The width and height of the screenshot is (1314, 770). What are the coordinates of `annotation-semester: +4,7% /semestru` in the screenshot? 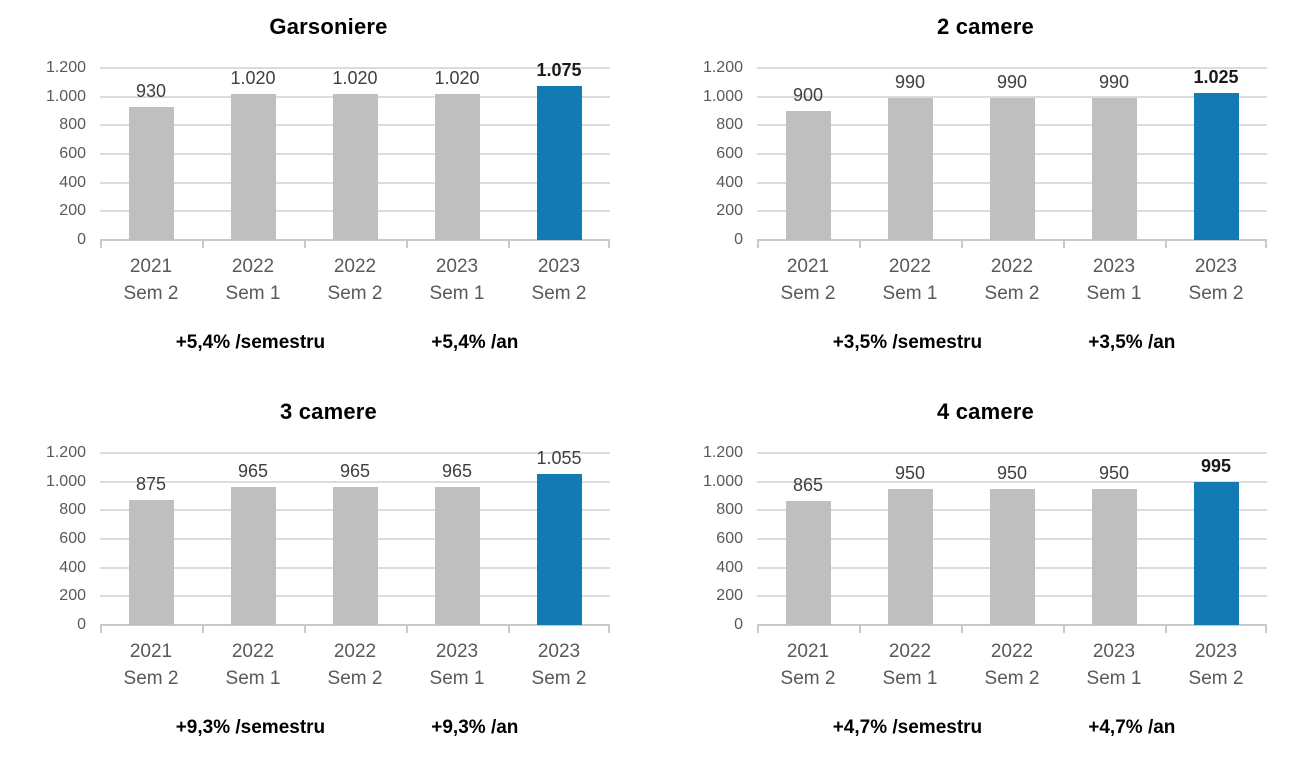 It's located at (907, 727).